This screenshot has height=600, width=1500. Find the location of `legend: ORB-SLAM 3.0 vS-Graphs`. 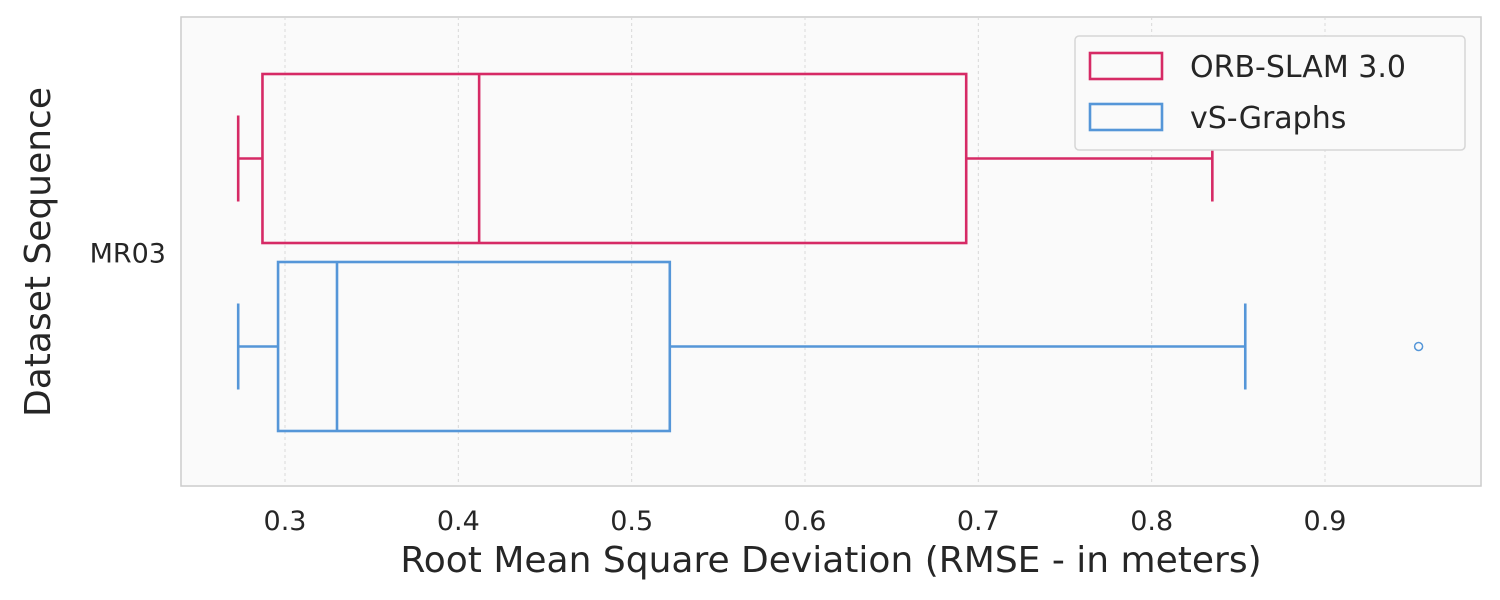

legend: ORB-SLAM 3.0 vS-Graphs is located at coordinates (1270, 93).